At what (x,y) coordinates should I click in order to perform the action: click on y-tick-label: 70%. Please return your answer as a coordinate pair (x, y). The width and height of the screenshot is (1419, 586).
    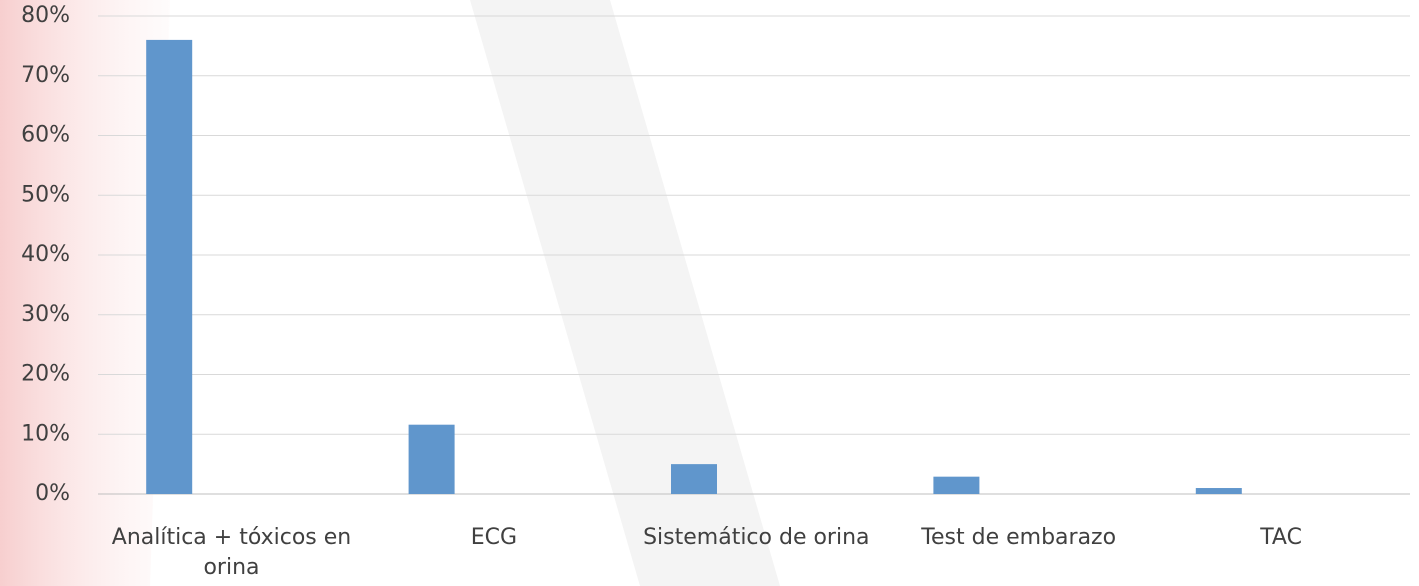
    Looking at the image, I should click on (45, 75).